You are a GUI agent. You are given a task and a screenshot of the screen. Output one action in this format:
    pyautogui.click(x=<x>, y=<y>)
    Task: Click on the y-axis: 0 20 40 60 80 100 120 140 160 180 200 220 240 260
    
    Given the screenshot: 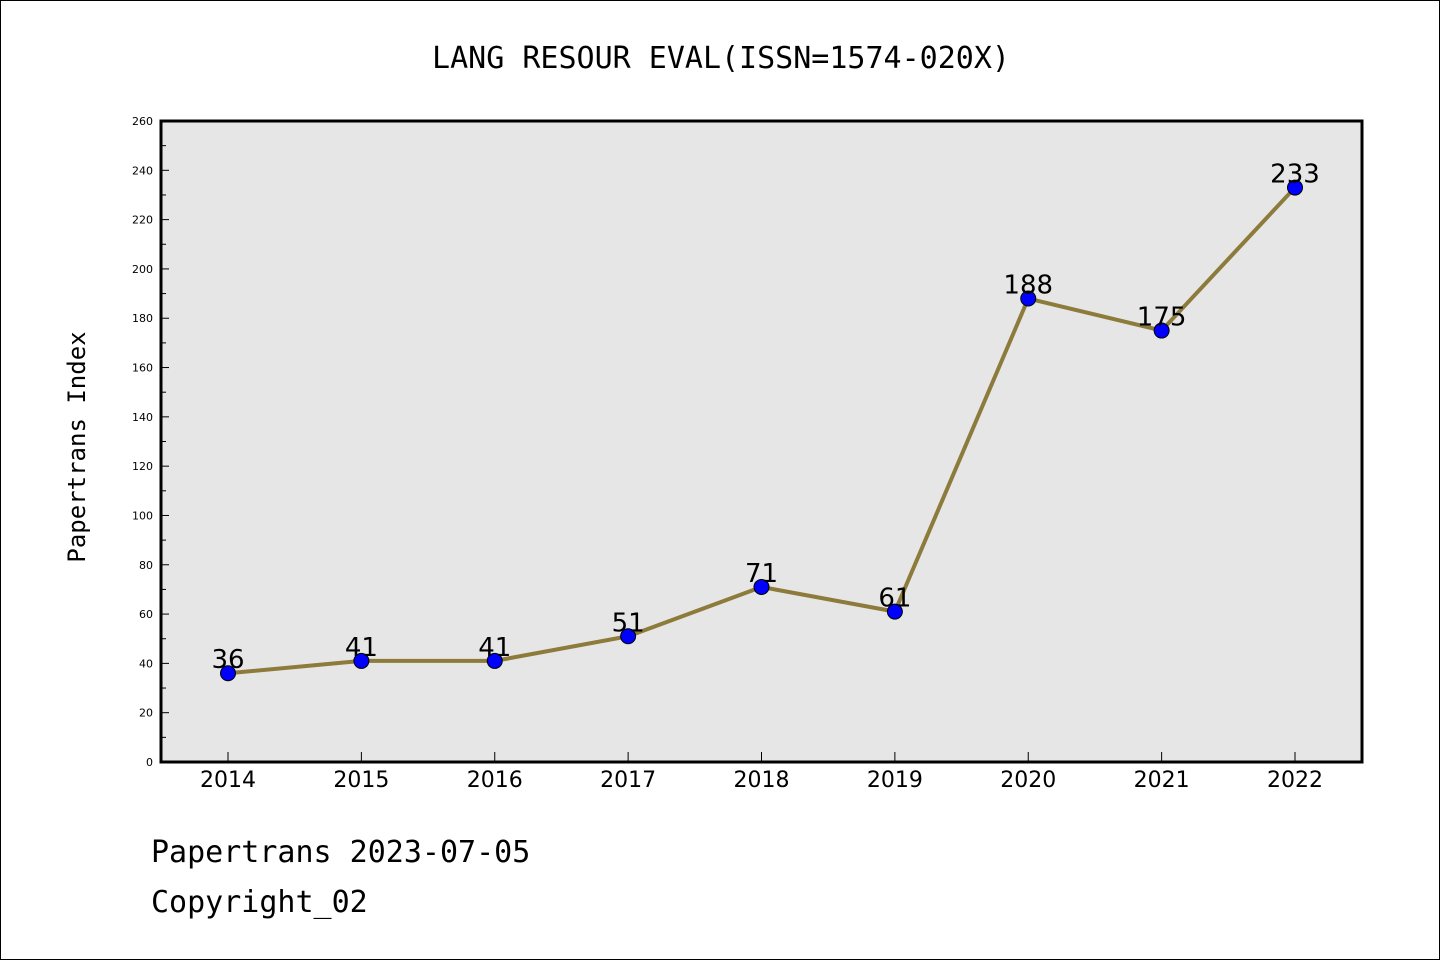 What is the action you would take?
    pyautogui.click(x=150, y=442)
    